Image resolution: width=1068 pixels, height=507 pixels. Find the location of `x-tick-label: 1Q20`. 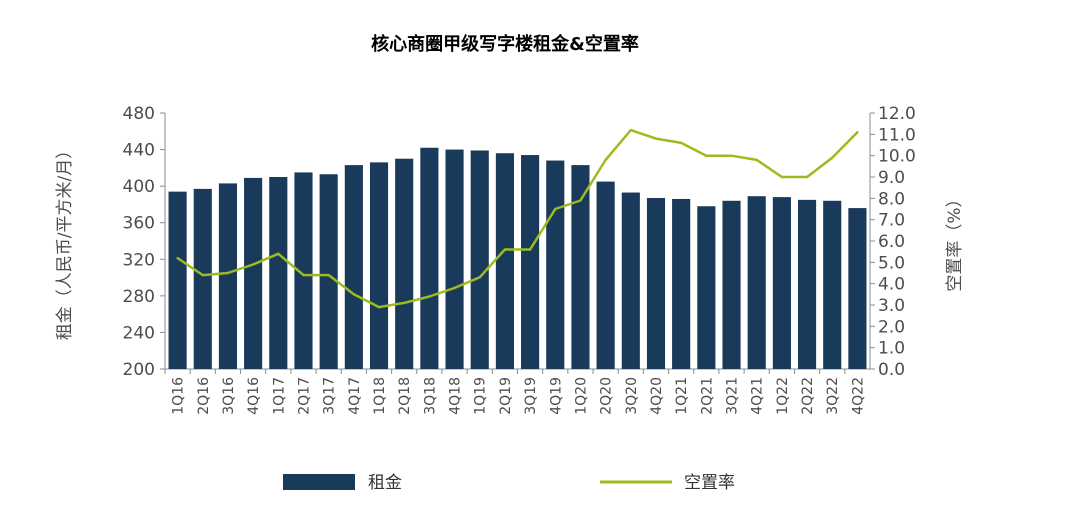

x-tick-label: 1Q20 is located at coordinates (581, 396).